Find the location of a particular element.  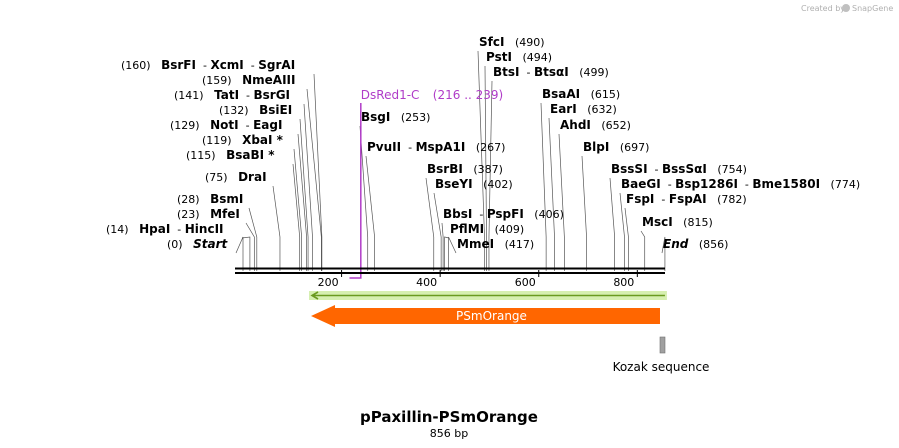

restriction-site-label: BbsI - PspFI (406) is located at coordinates (503, 214).